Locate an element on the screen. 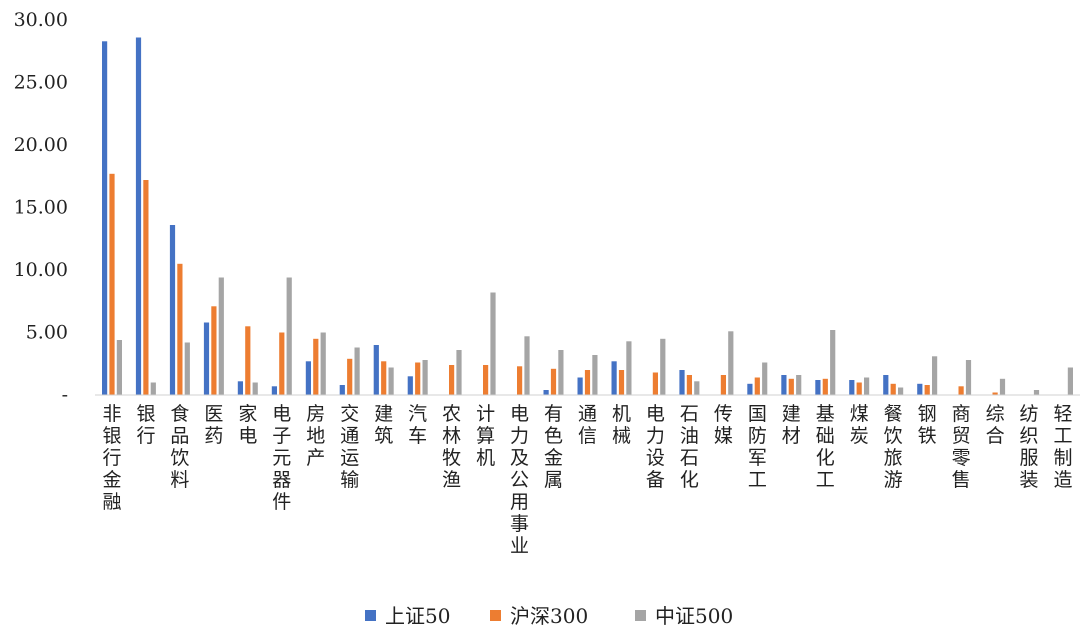 Image resolution: width=1089 pixels, height=636 pixels. y-tick-label: 30.00 is located at coordinates (41, 20).